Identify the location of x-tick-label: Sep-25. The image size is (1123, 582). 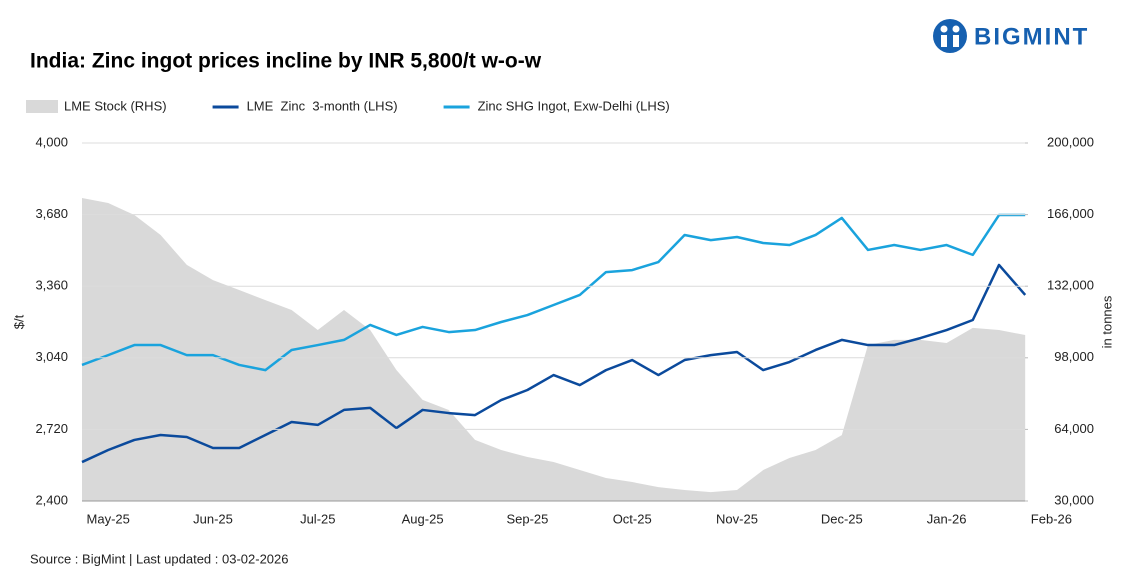
(527, 518).